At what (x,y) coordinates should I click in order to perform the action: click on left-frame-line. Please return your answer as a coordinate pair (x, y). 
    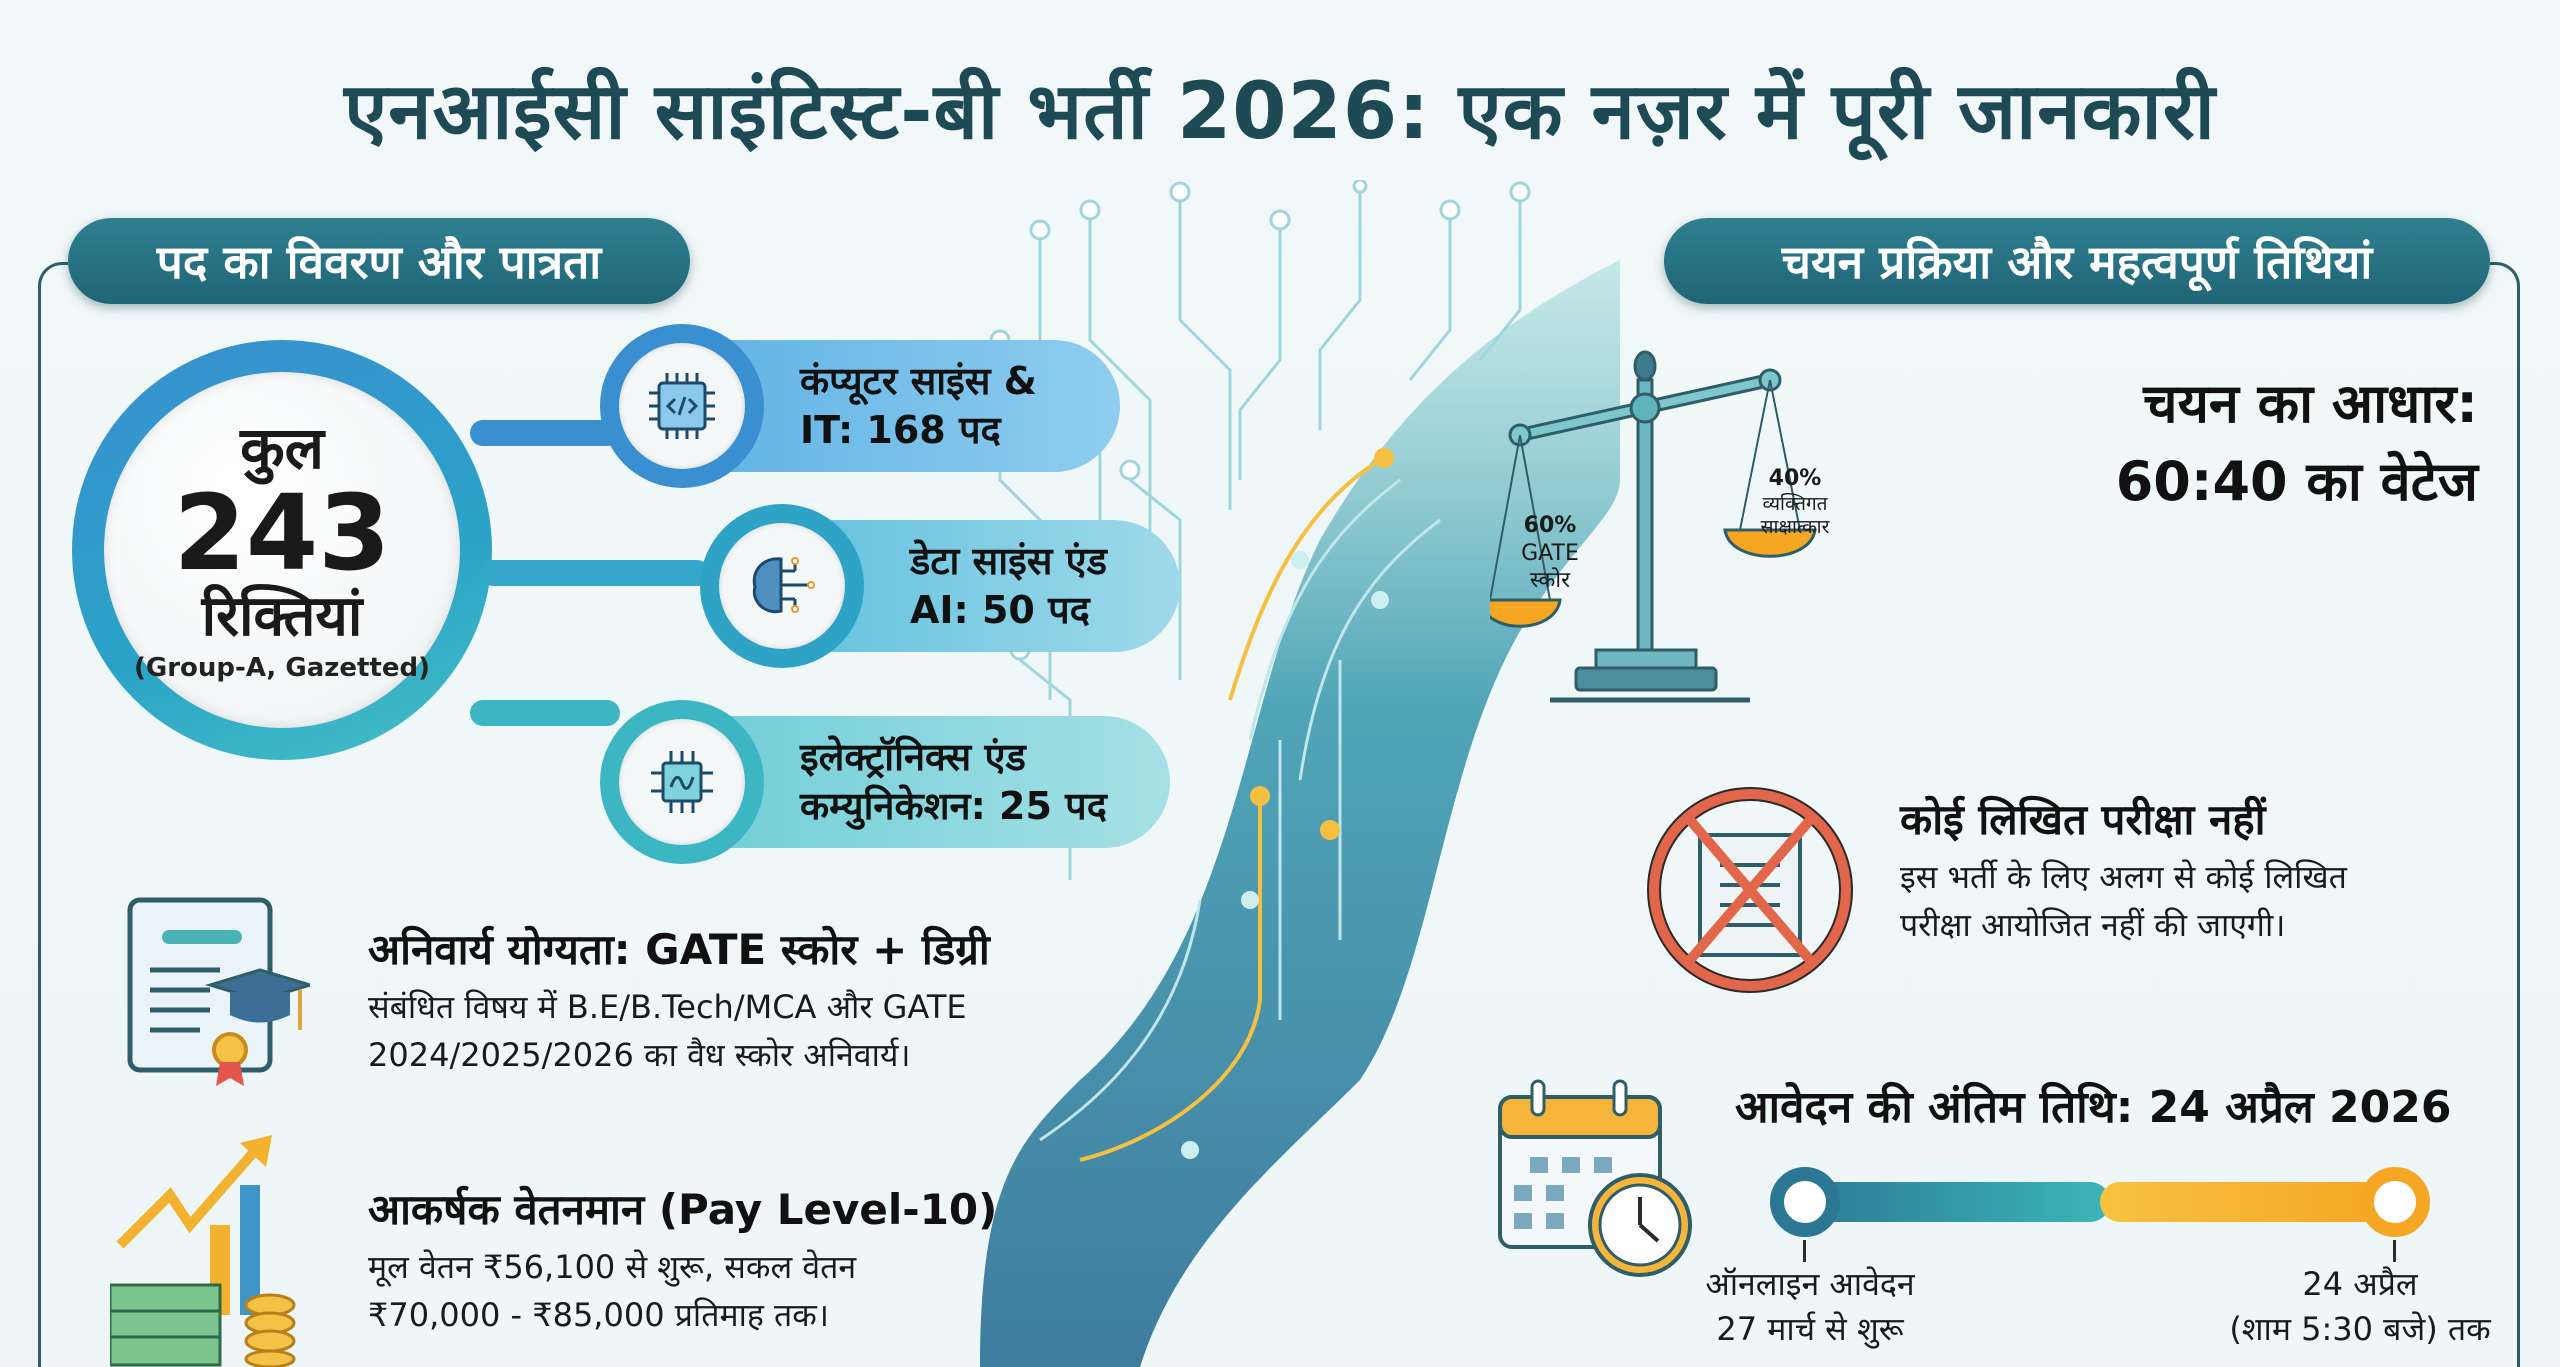
    Looking at the image, I should click on (53, 814).